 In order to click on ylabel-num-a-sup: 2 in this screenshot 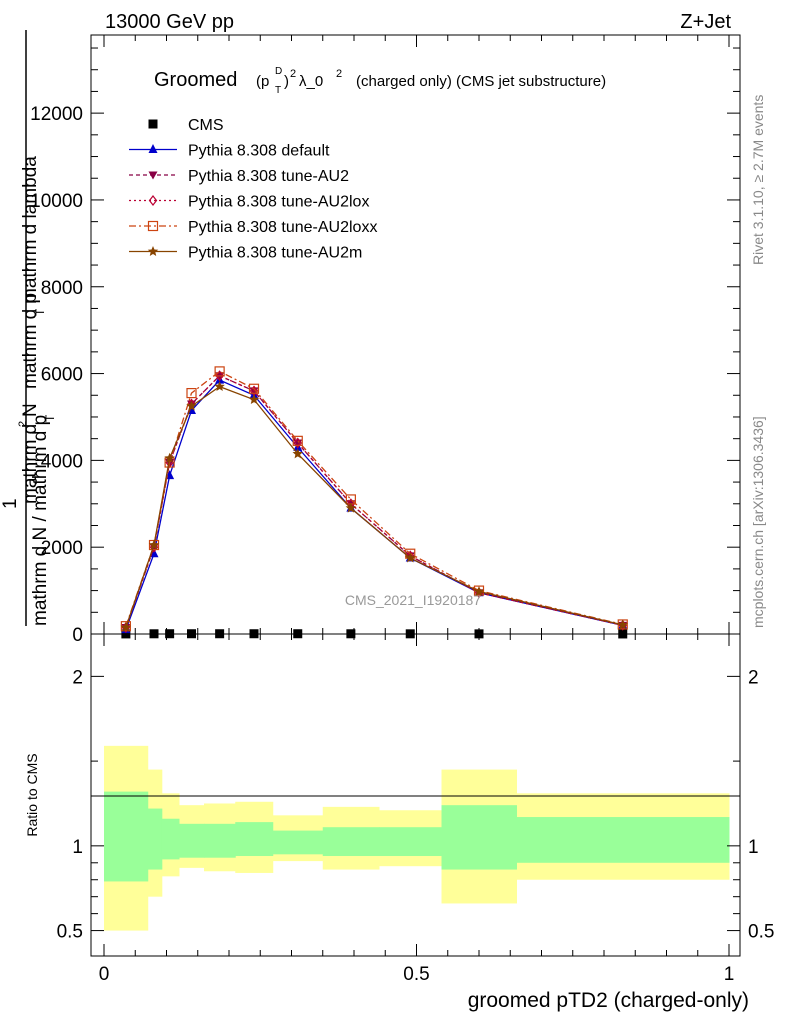, I will do `click(23, 424)`.